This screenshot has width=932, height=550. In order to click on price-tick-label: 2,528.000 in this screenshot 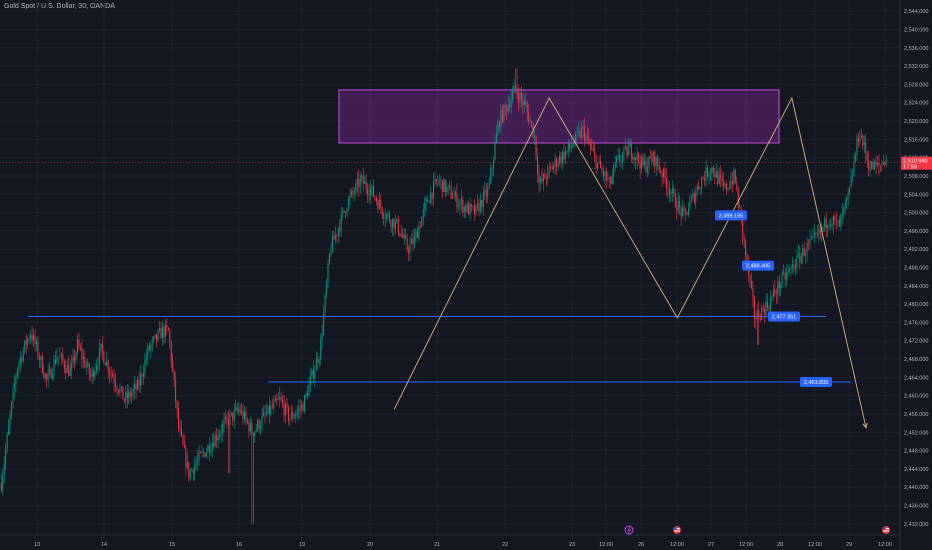, I will do `click(916, 85)`.